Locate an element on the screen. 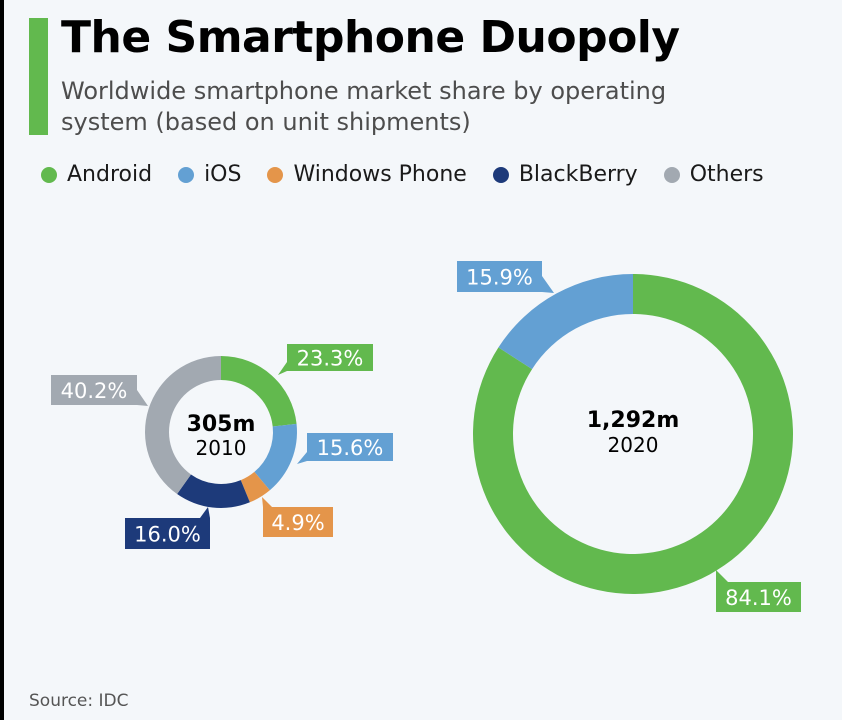 This screenshot has height=720, width=842. center-total-2020: 1,292m is located at coordinates (633, 420).